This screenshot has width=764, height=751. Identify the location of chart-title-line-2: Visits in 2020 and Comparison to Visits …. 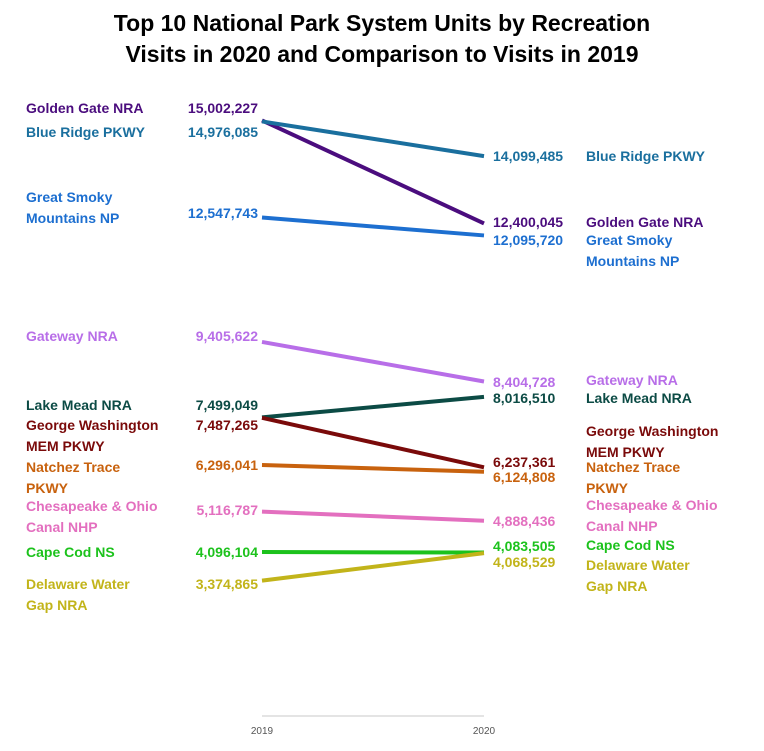
(382, 54).